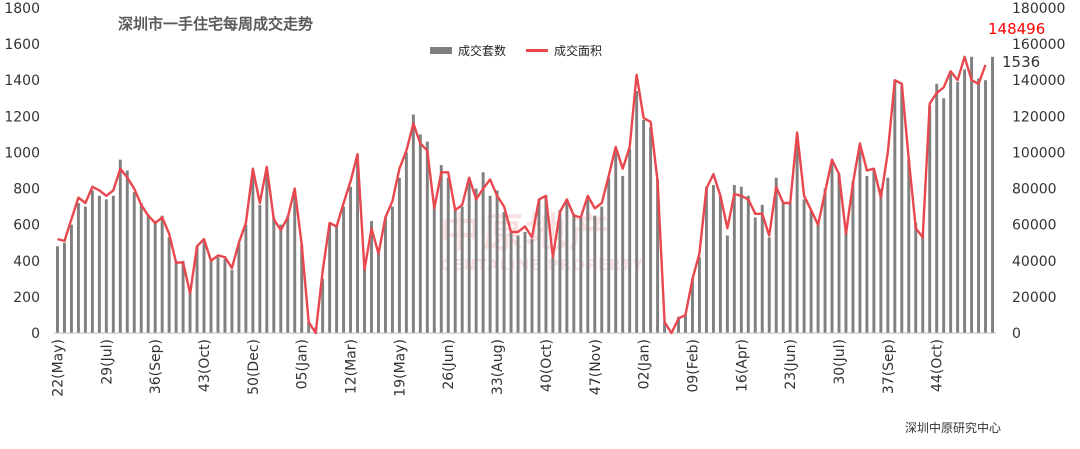 The height and width of the screenshot is (449, 1080). Describe the element at coordinates (449, 364) in the screenshot. I see `x-tick-label: 26(Jun)` at that location.